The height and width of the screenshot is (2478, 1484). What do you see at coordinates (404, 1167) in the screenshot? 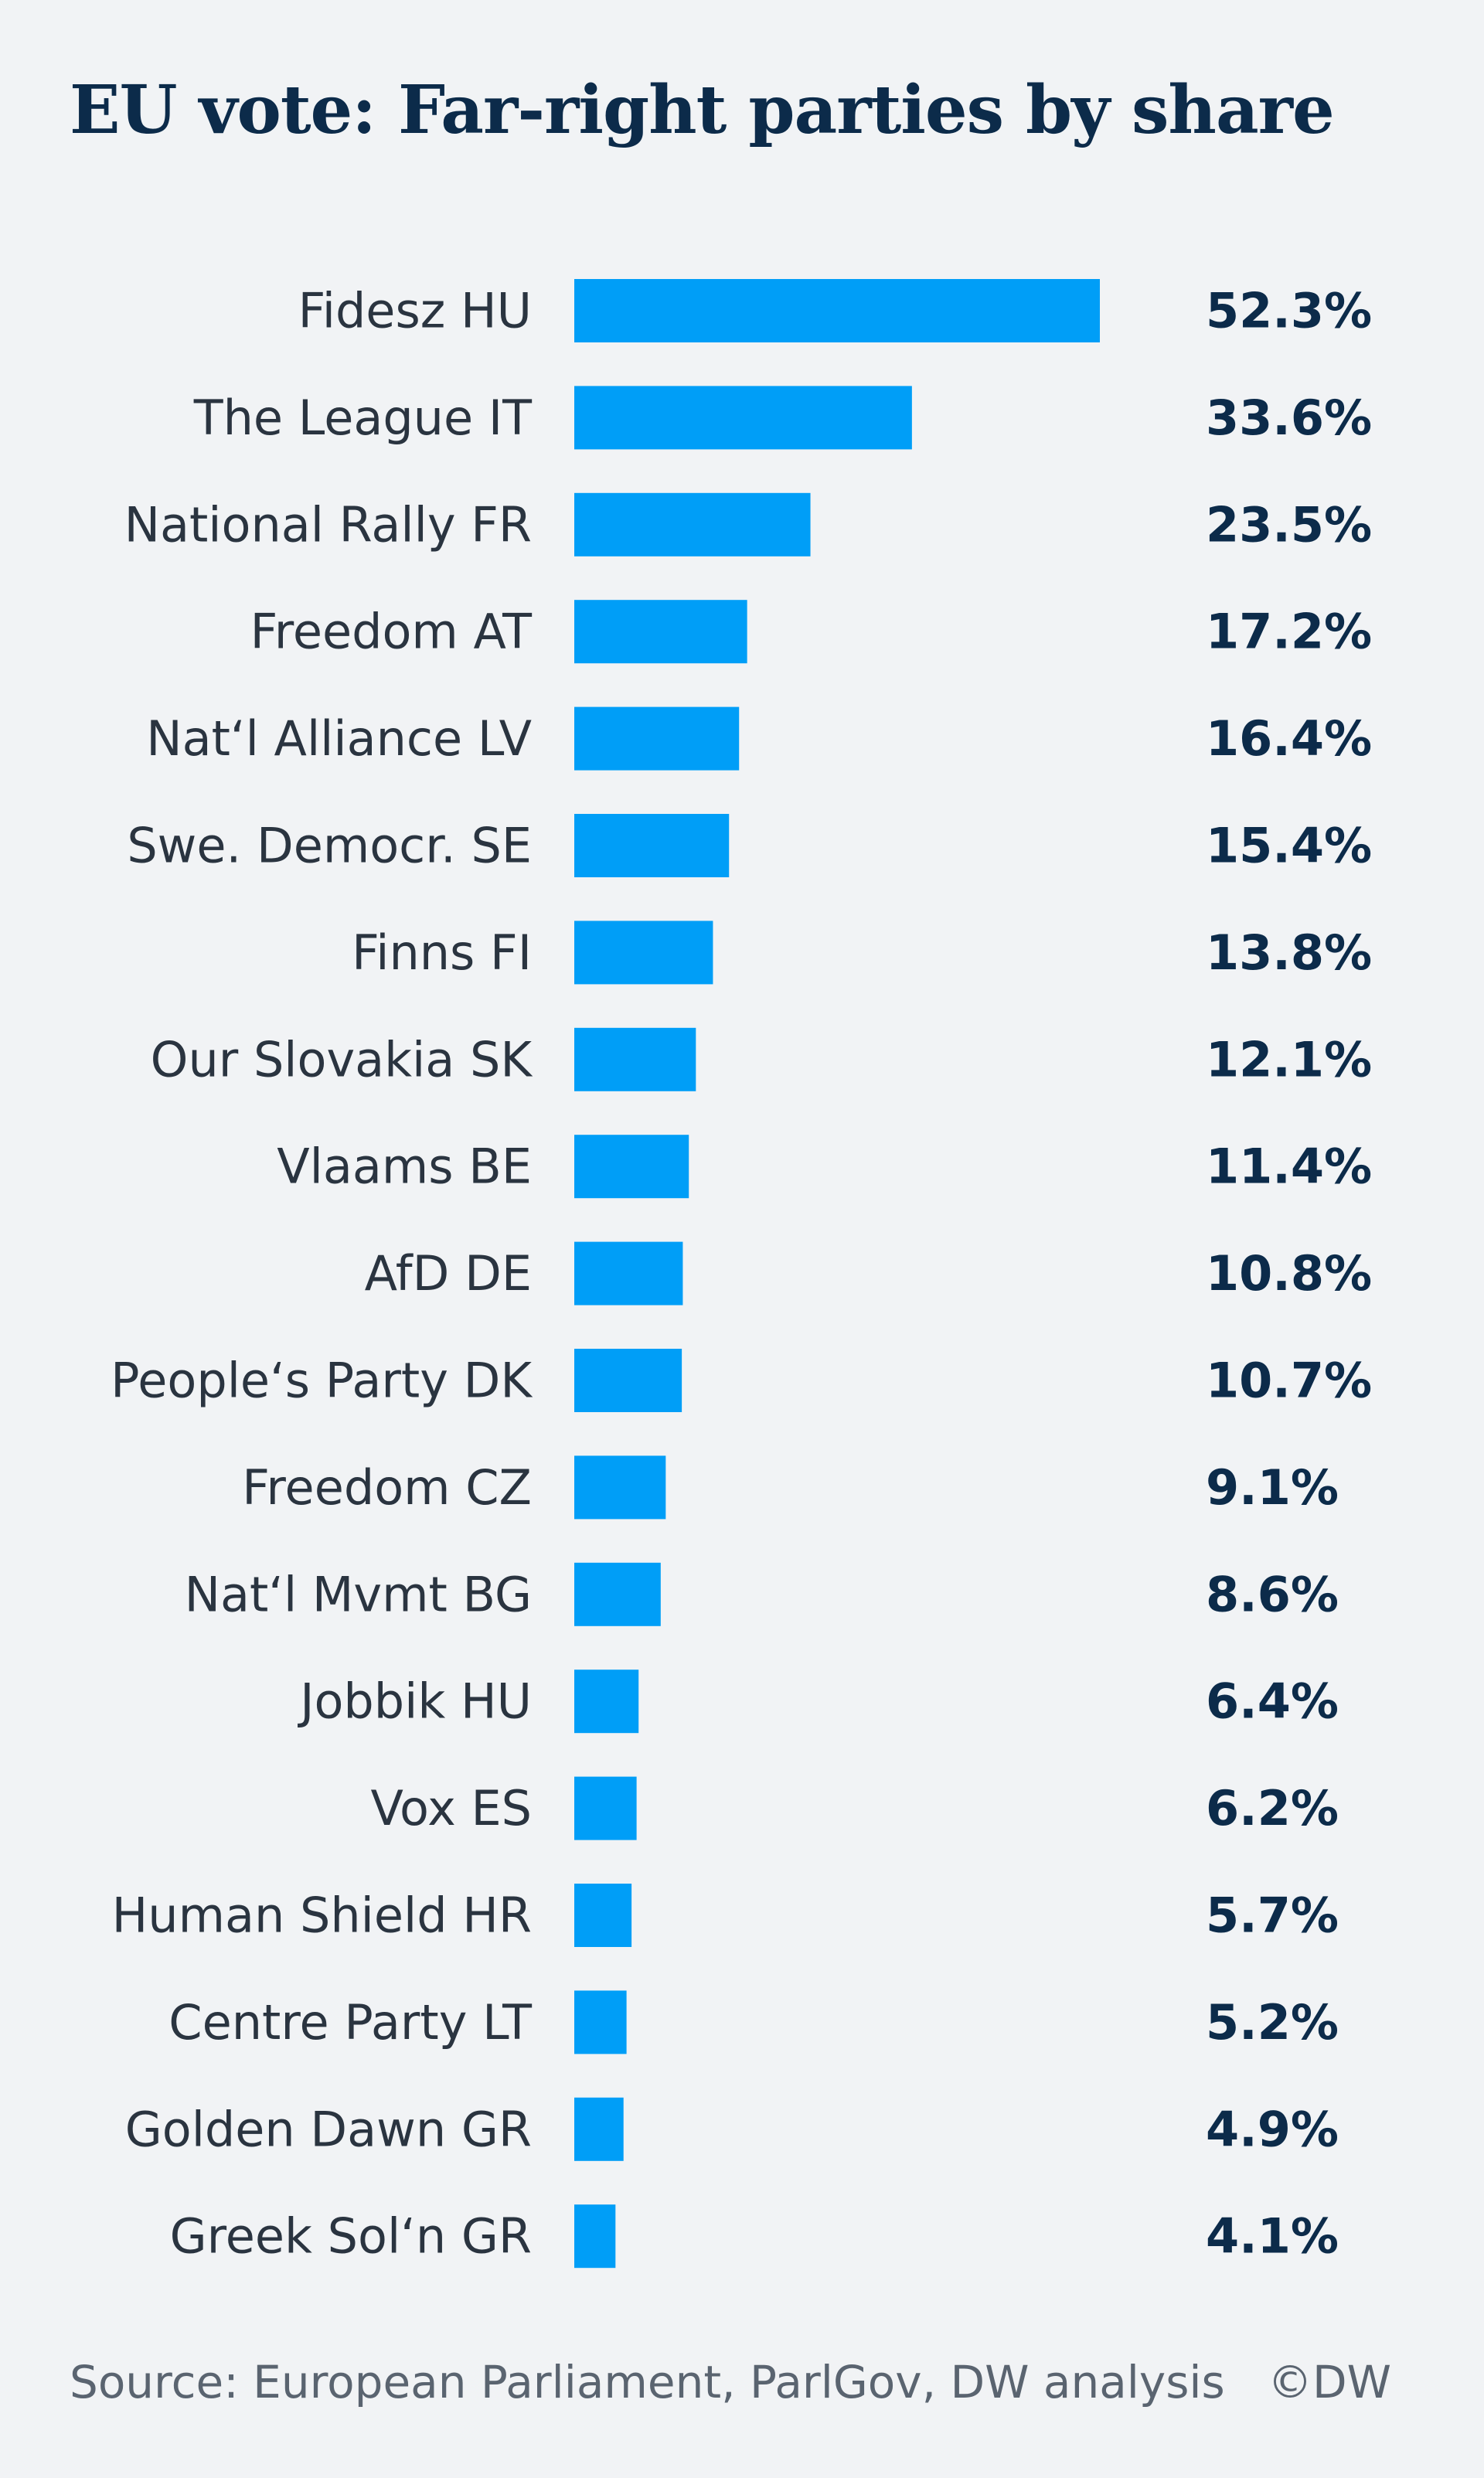
I see `category-label: Vlaams BE` at bounding box center [404, 1167].